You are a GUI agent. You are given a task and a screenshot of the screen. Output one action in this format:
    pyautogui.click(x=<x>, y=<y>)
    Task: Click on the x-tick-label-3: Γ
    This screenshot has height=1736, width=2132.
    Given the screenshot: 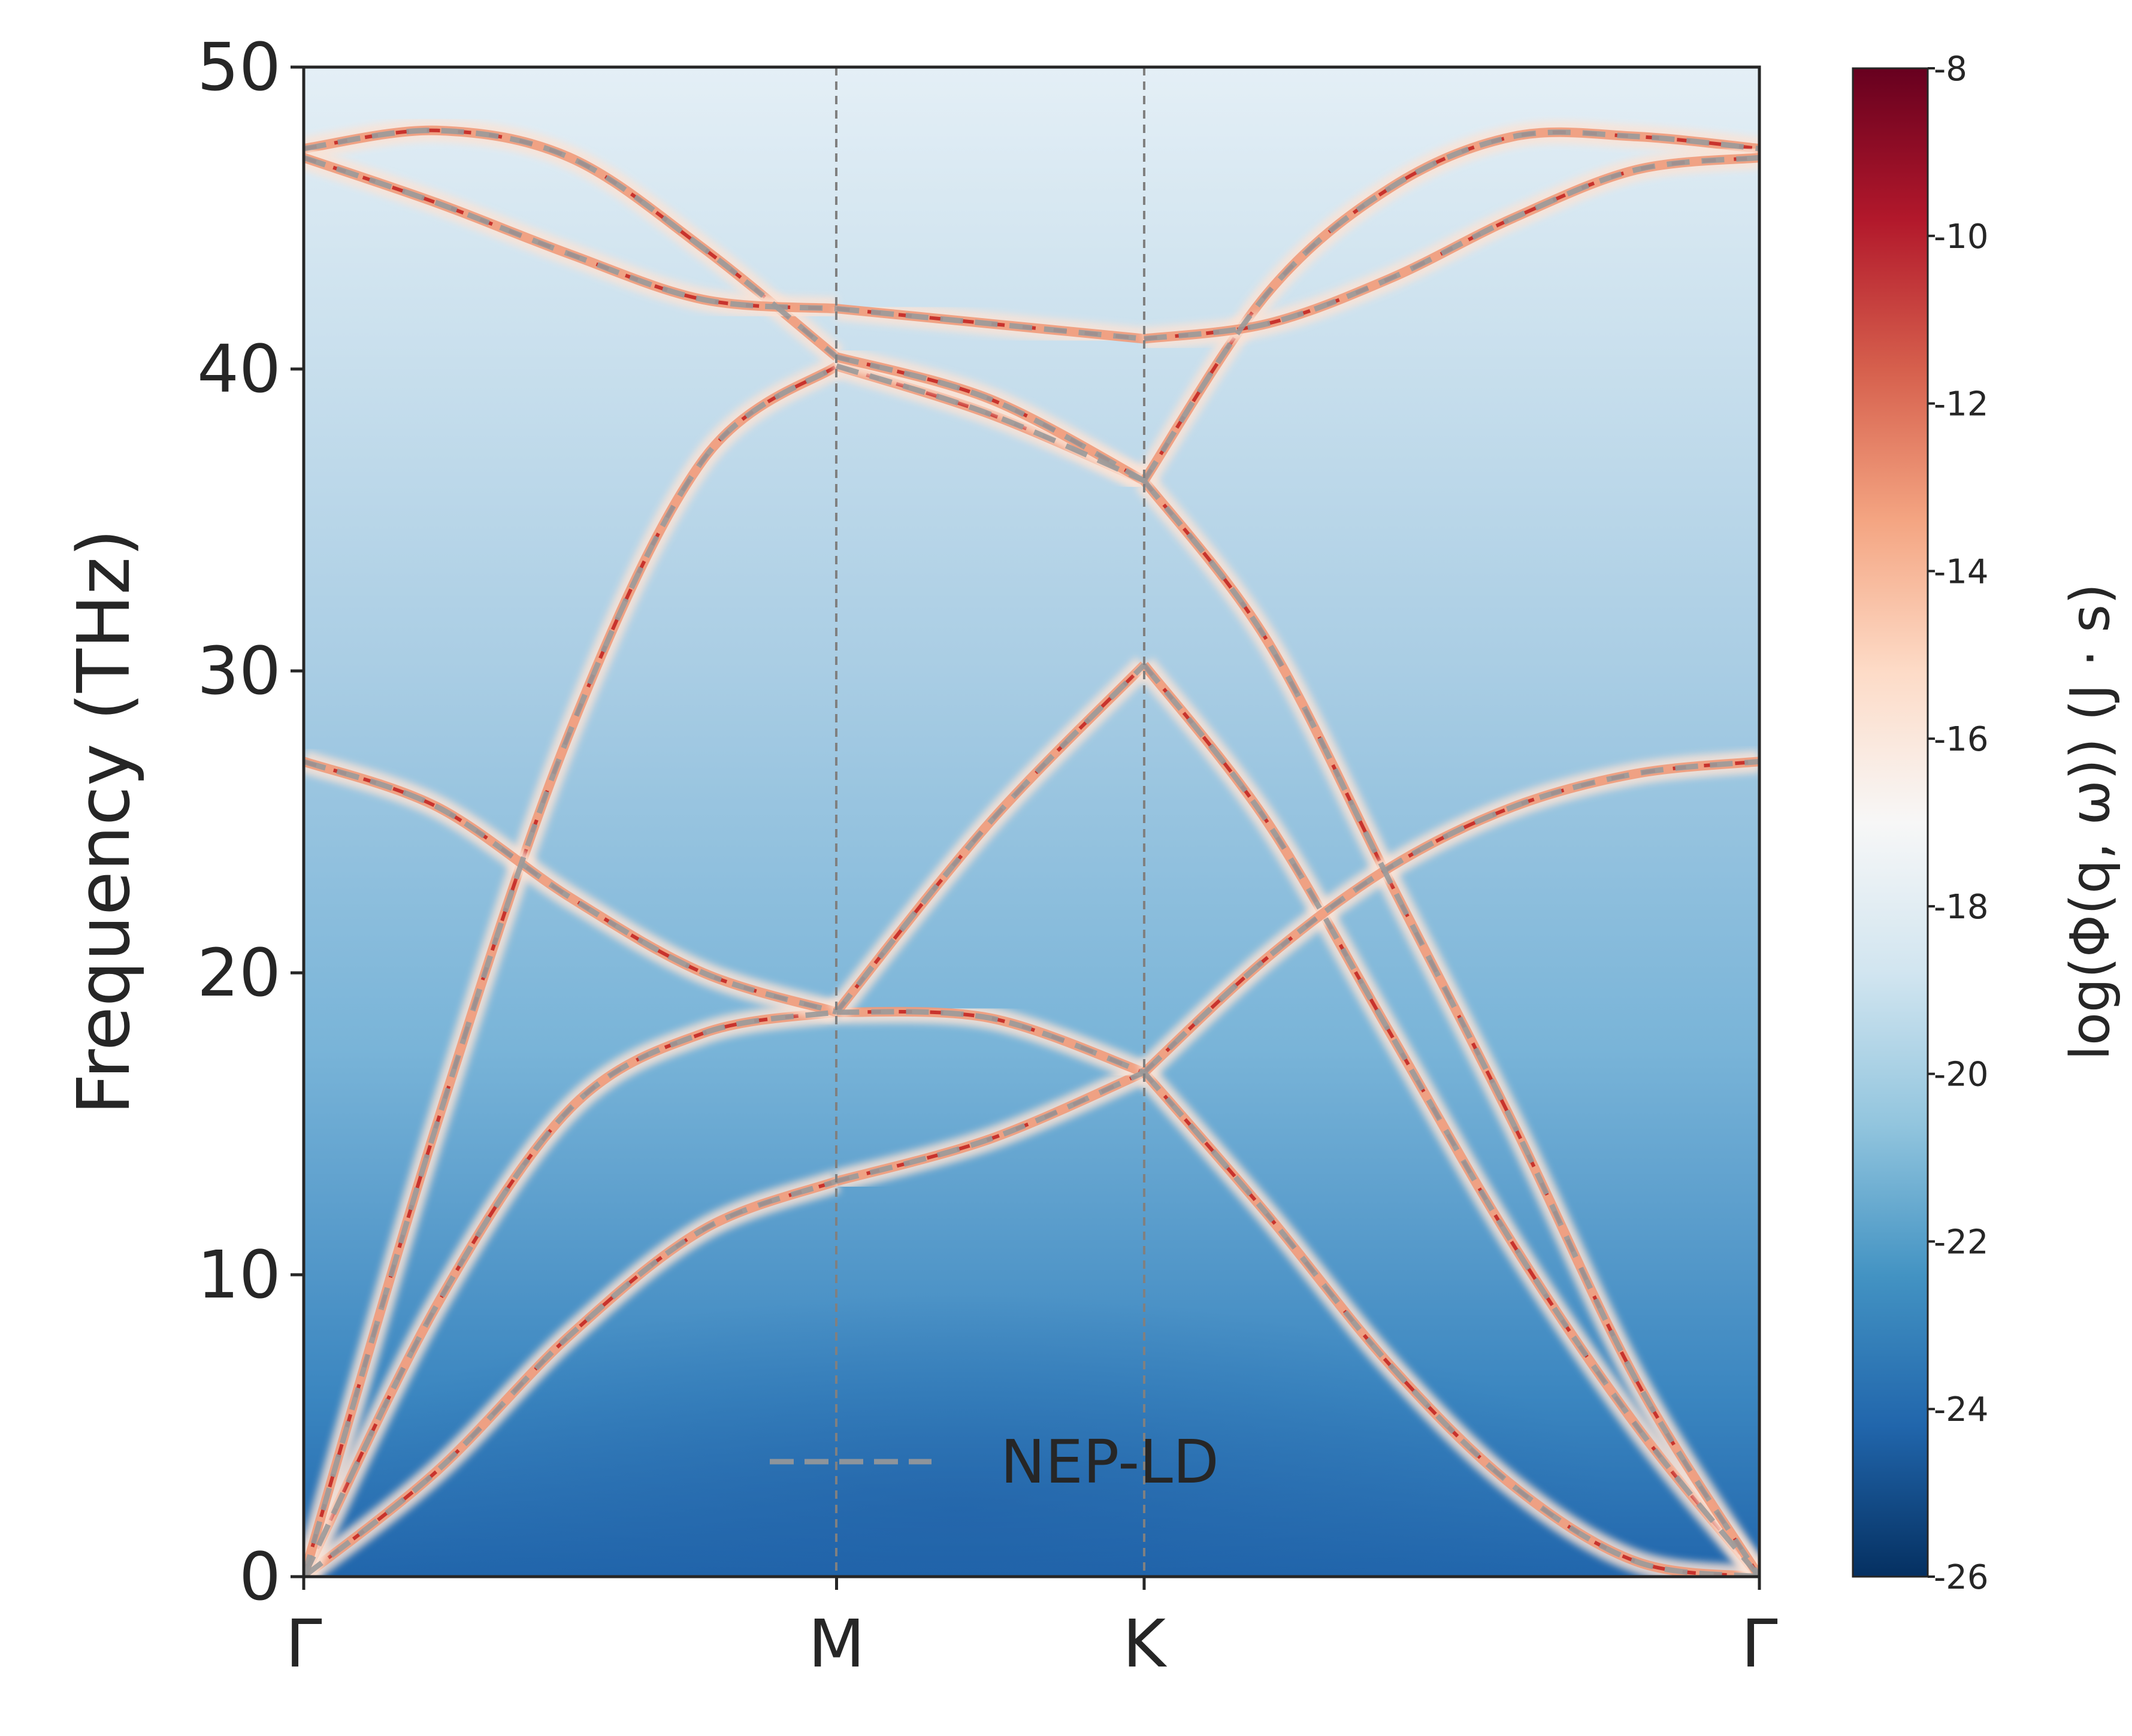 What is the action you would take?
    pyautogui.click(x=1759, y=1644)
    